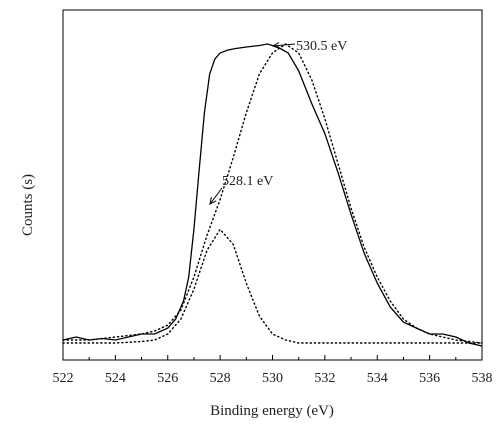 This screenshot has width=500, height=439. What do you see at coordinates (220, 378) in the screenshot?
I see `x-tick-label: 528` at bounding box center [220, 378].